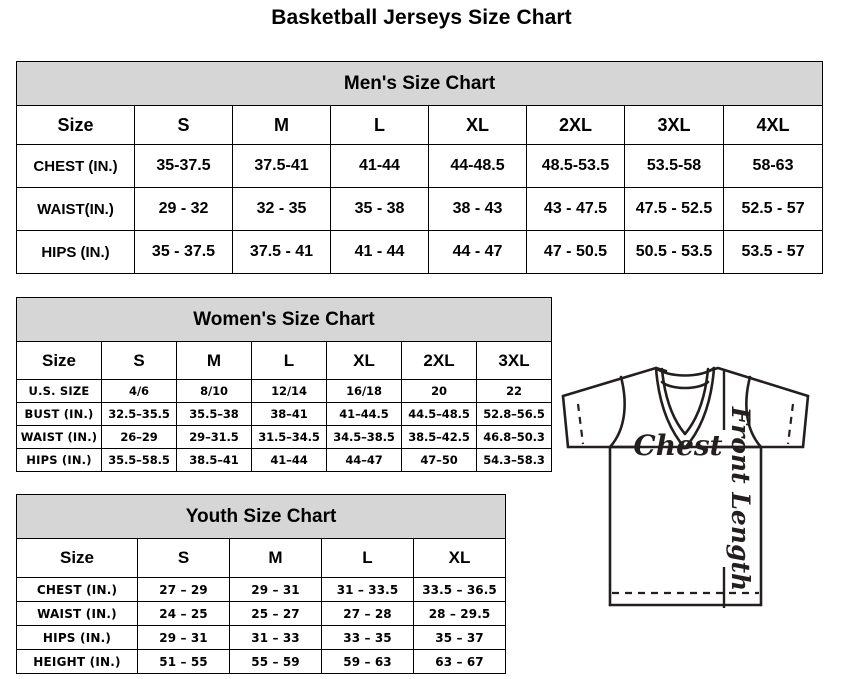 The image size is (843, 679). I want to click on collar-band-arc-lower, so click(685, 385).